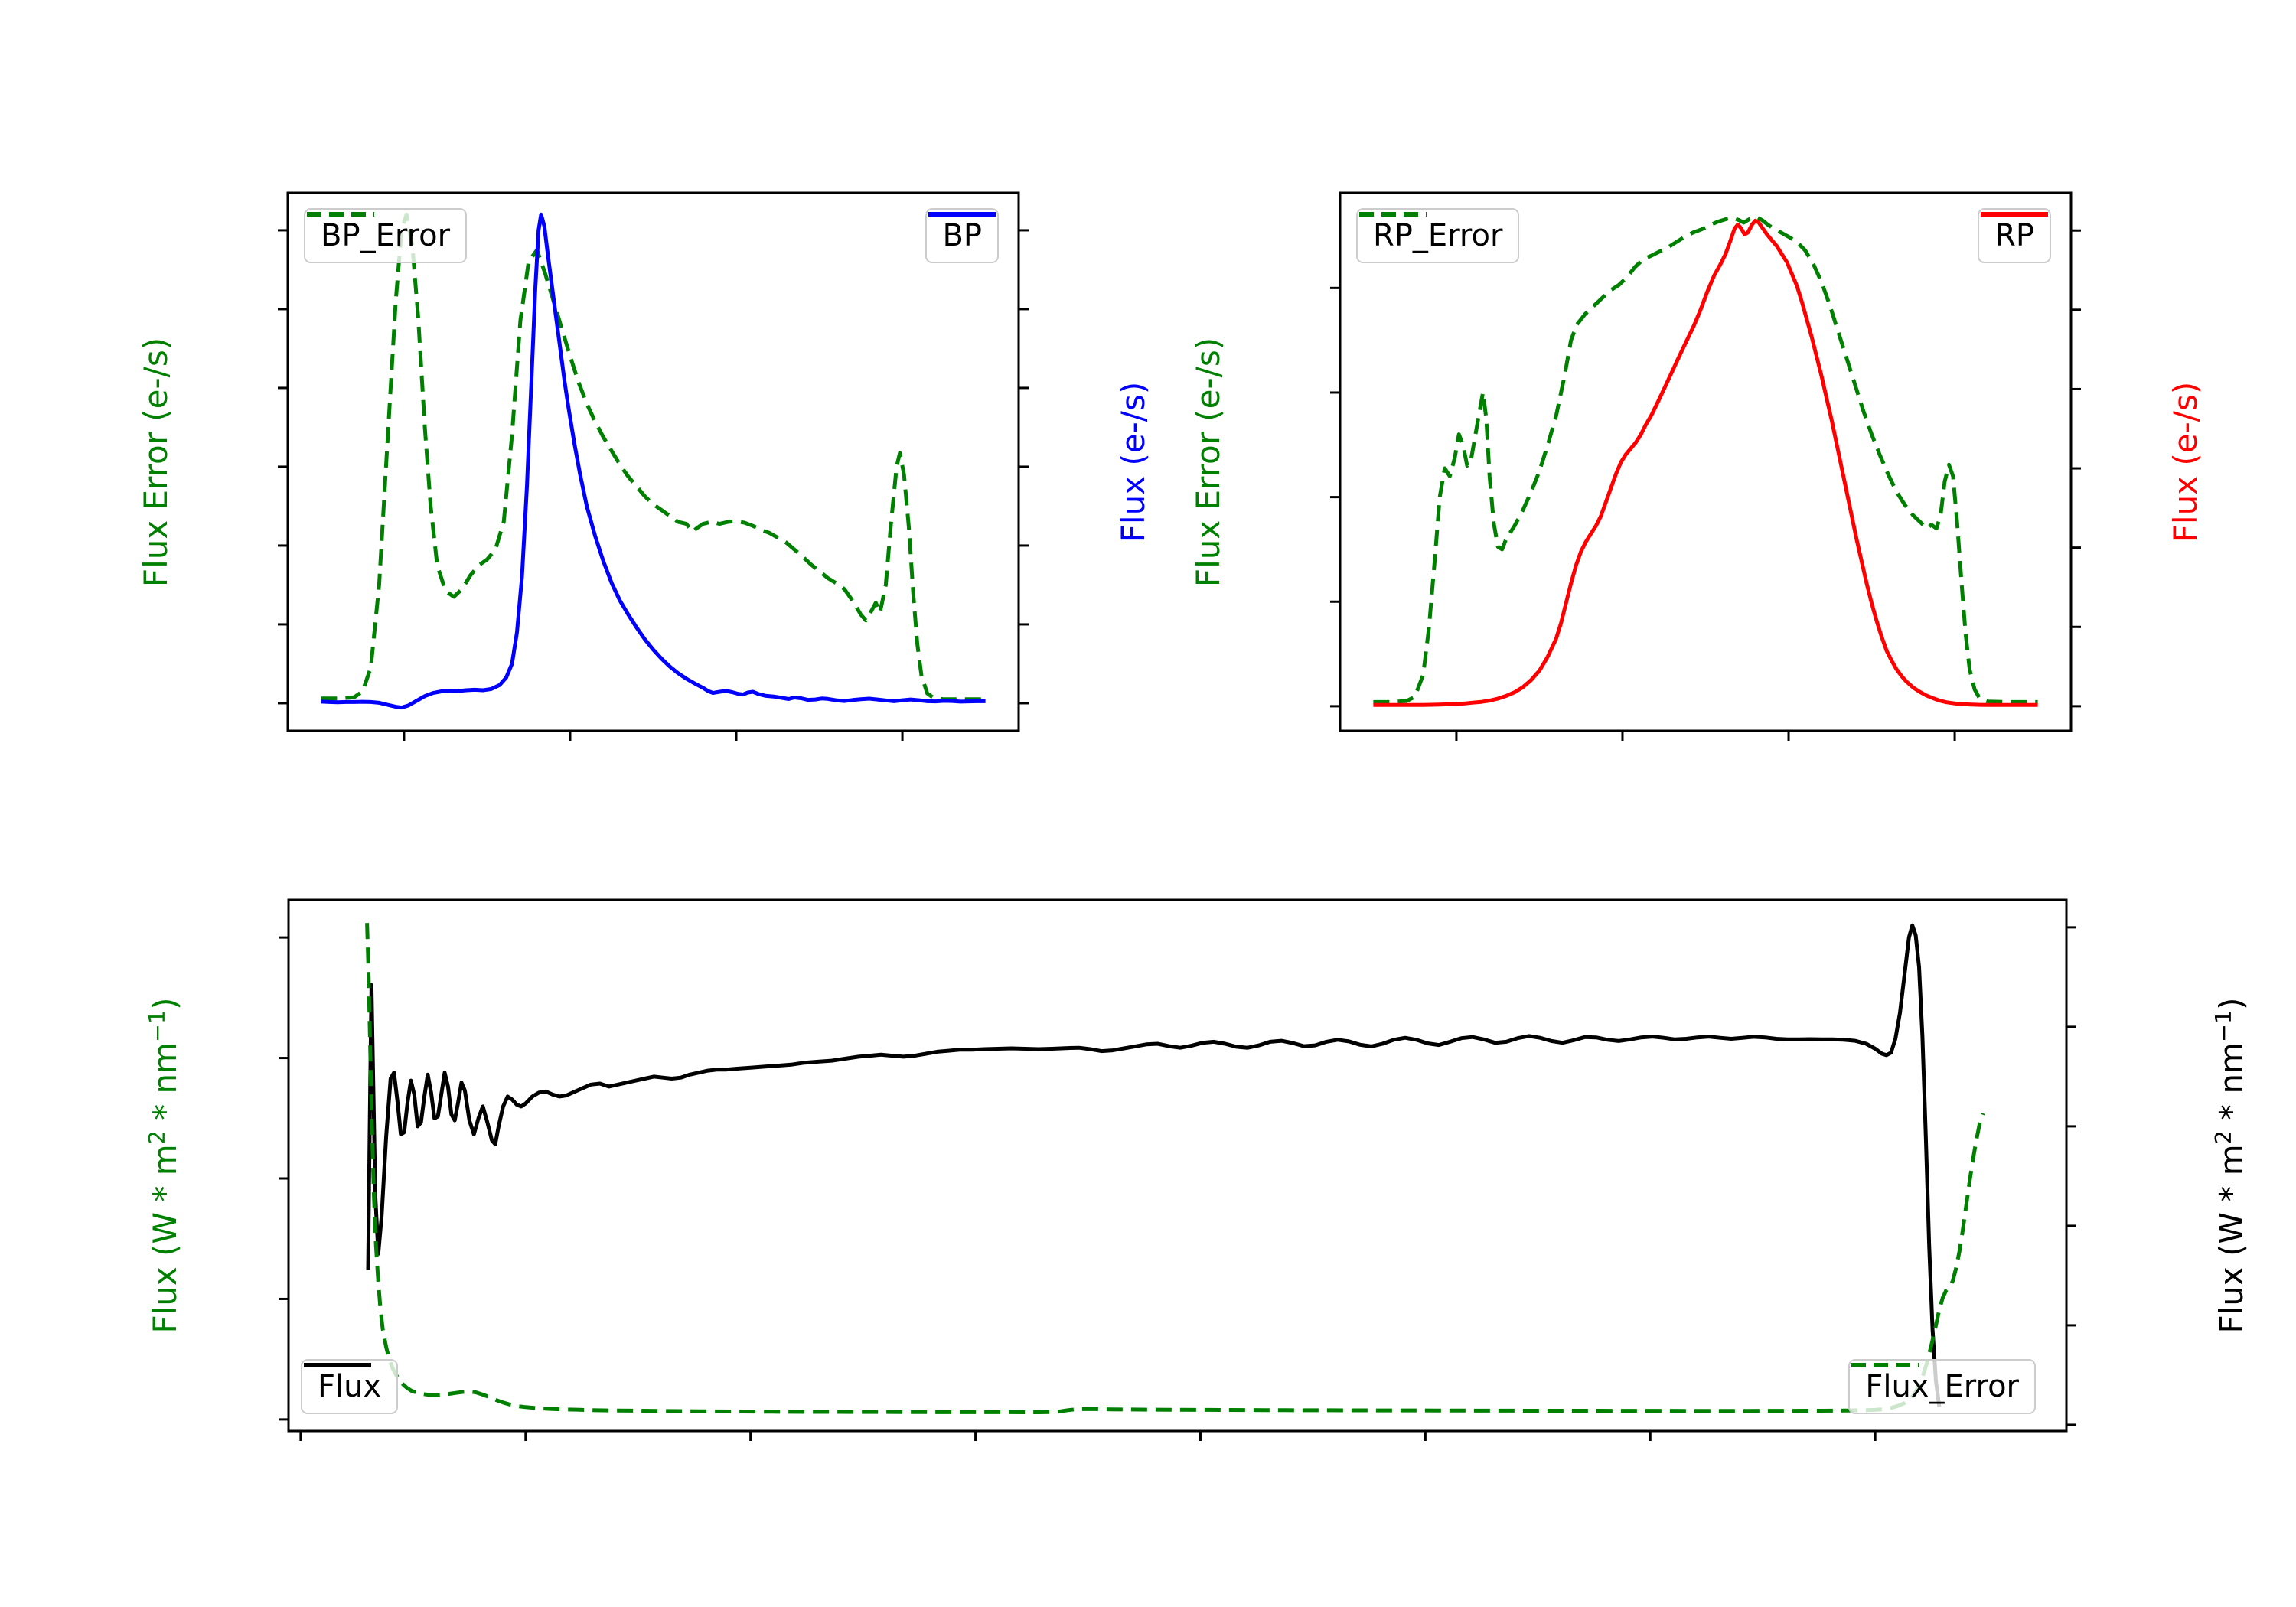 The width and height of the screenshot is (2296, 1607). What do you see at coordinates (1982, 876) in the screenshot?
I see `axis-offset-right` at bounding box center [1982, 876].